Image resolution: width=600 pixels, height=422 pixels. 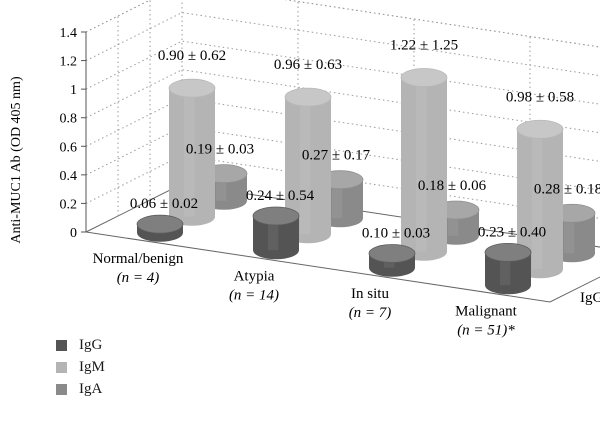 I want to click on legend-item: IgM, so click(x=80, y=367).